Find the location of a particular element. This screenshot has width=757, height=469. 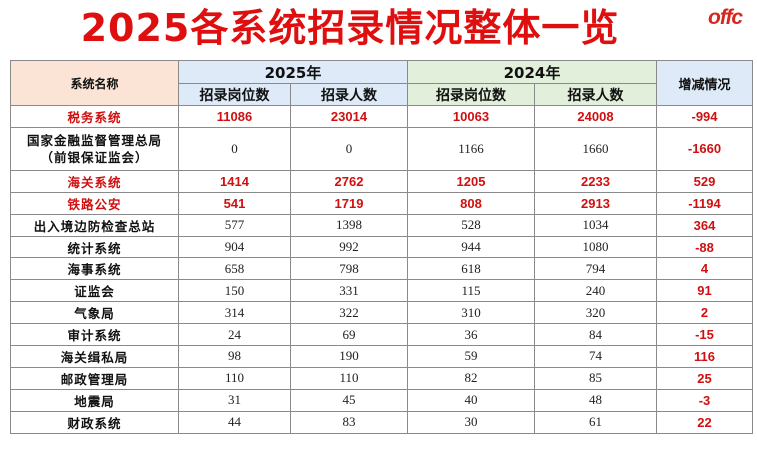

row-name-line1: 国家金融监督管理总局 is located at coordinates (94, 140).